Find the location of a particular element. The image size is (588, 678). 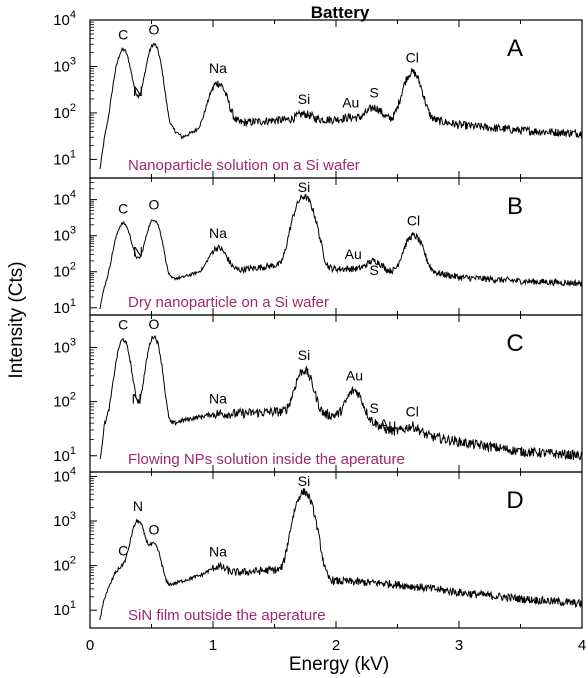

panel-letter: C is located at coordinates (514, 343).